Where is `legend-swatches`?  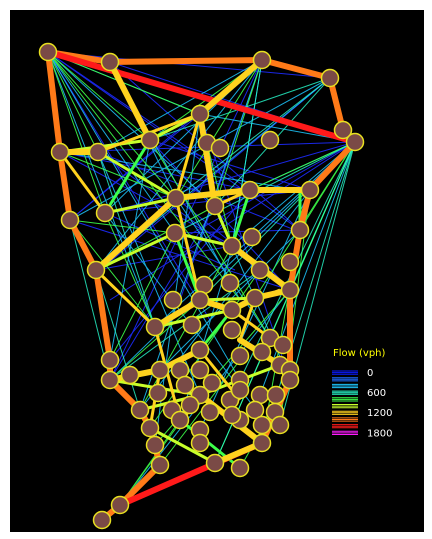 legend-swatches is located at coordinates (345, 402).